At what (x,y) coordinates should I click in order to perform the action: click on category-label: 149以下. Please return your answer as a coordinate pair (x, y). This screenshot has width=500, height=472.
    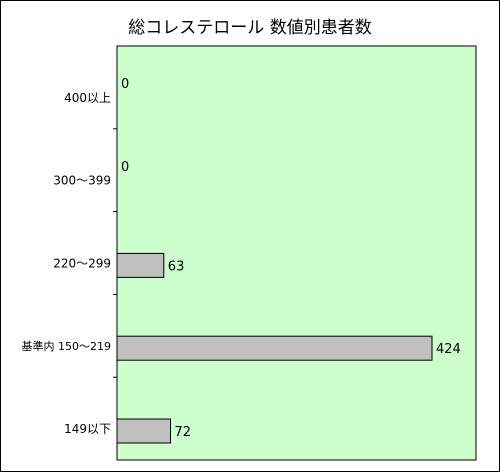
    Looking at the image, I should click on (87, 429).